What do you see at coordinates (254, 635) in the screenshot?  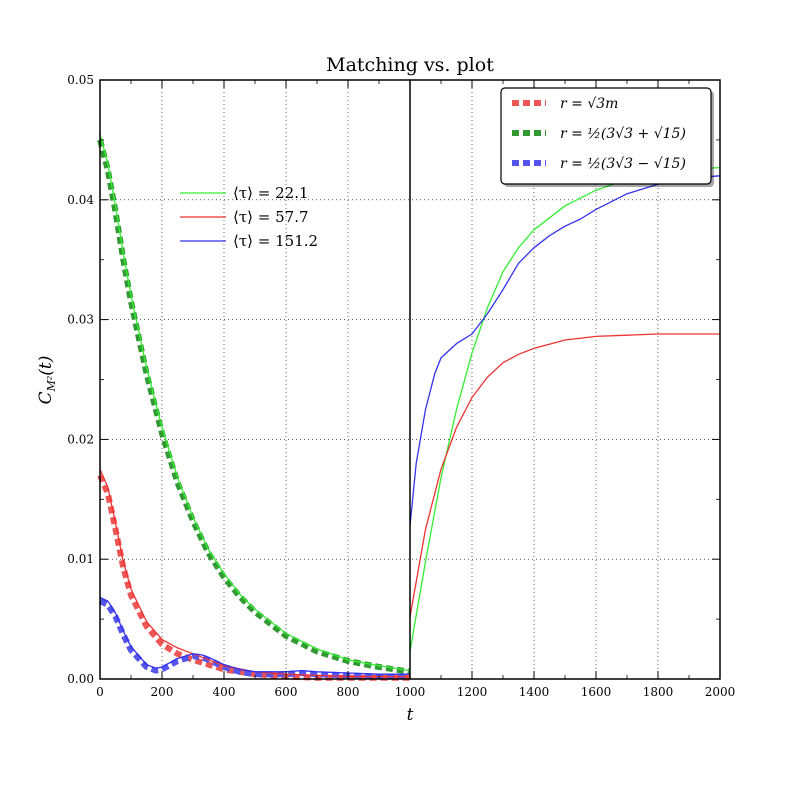 I see `series-line--151-2` at bounding box center [254, 635].